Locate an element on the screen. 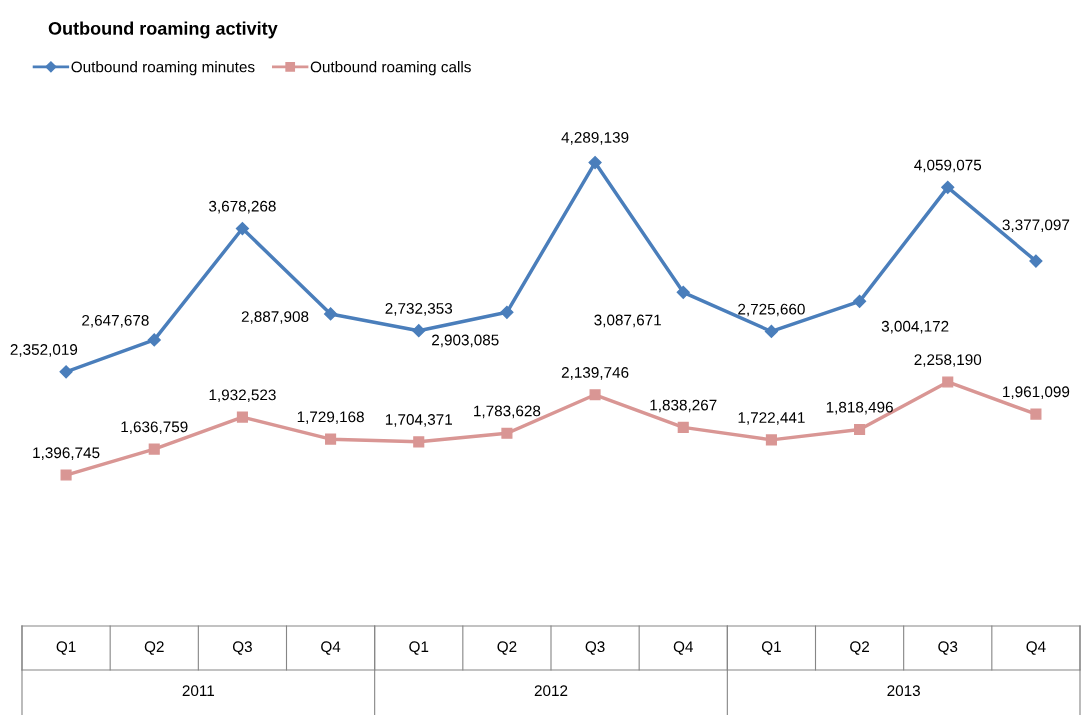 The height and width of the screenshot is (715, 1088). data-label: 1,704,371 is located at coordinates (418, 420).